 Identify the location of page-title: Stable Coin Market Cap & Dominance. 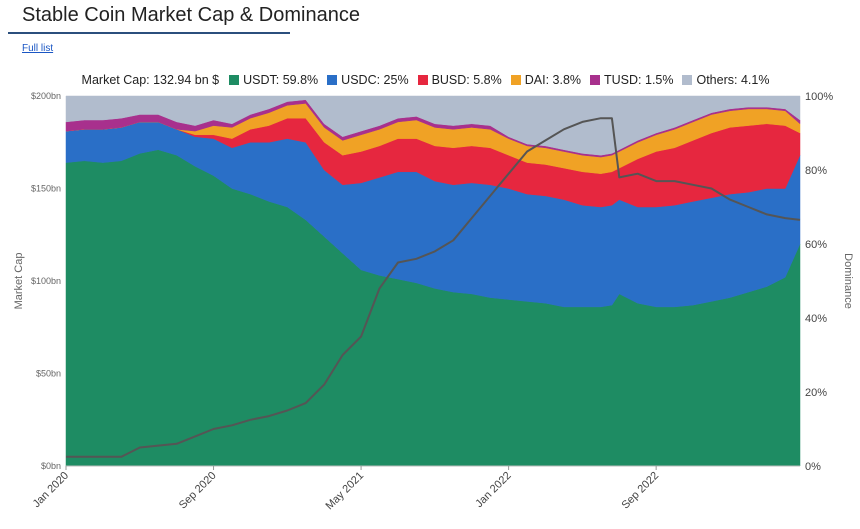
(191, 15).